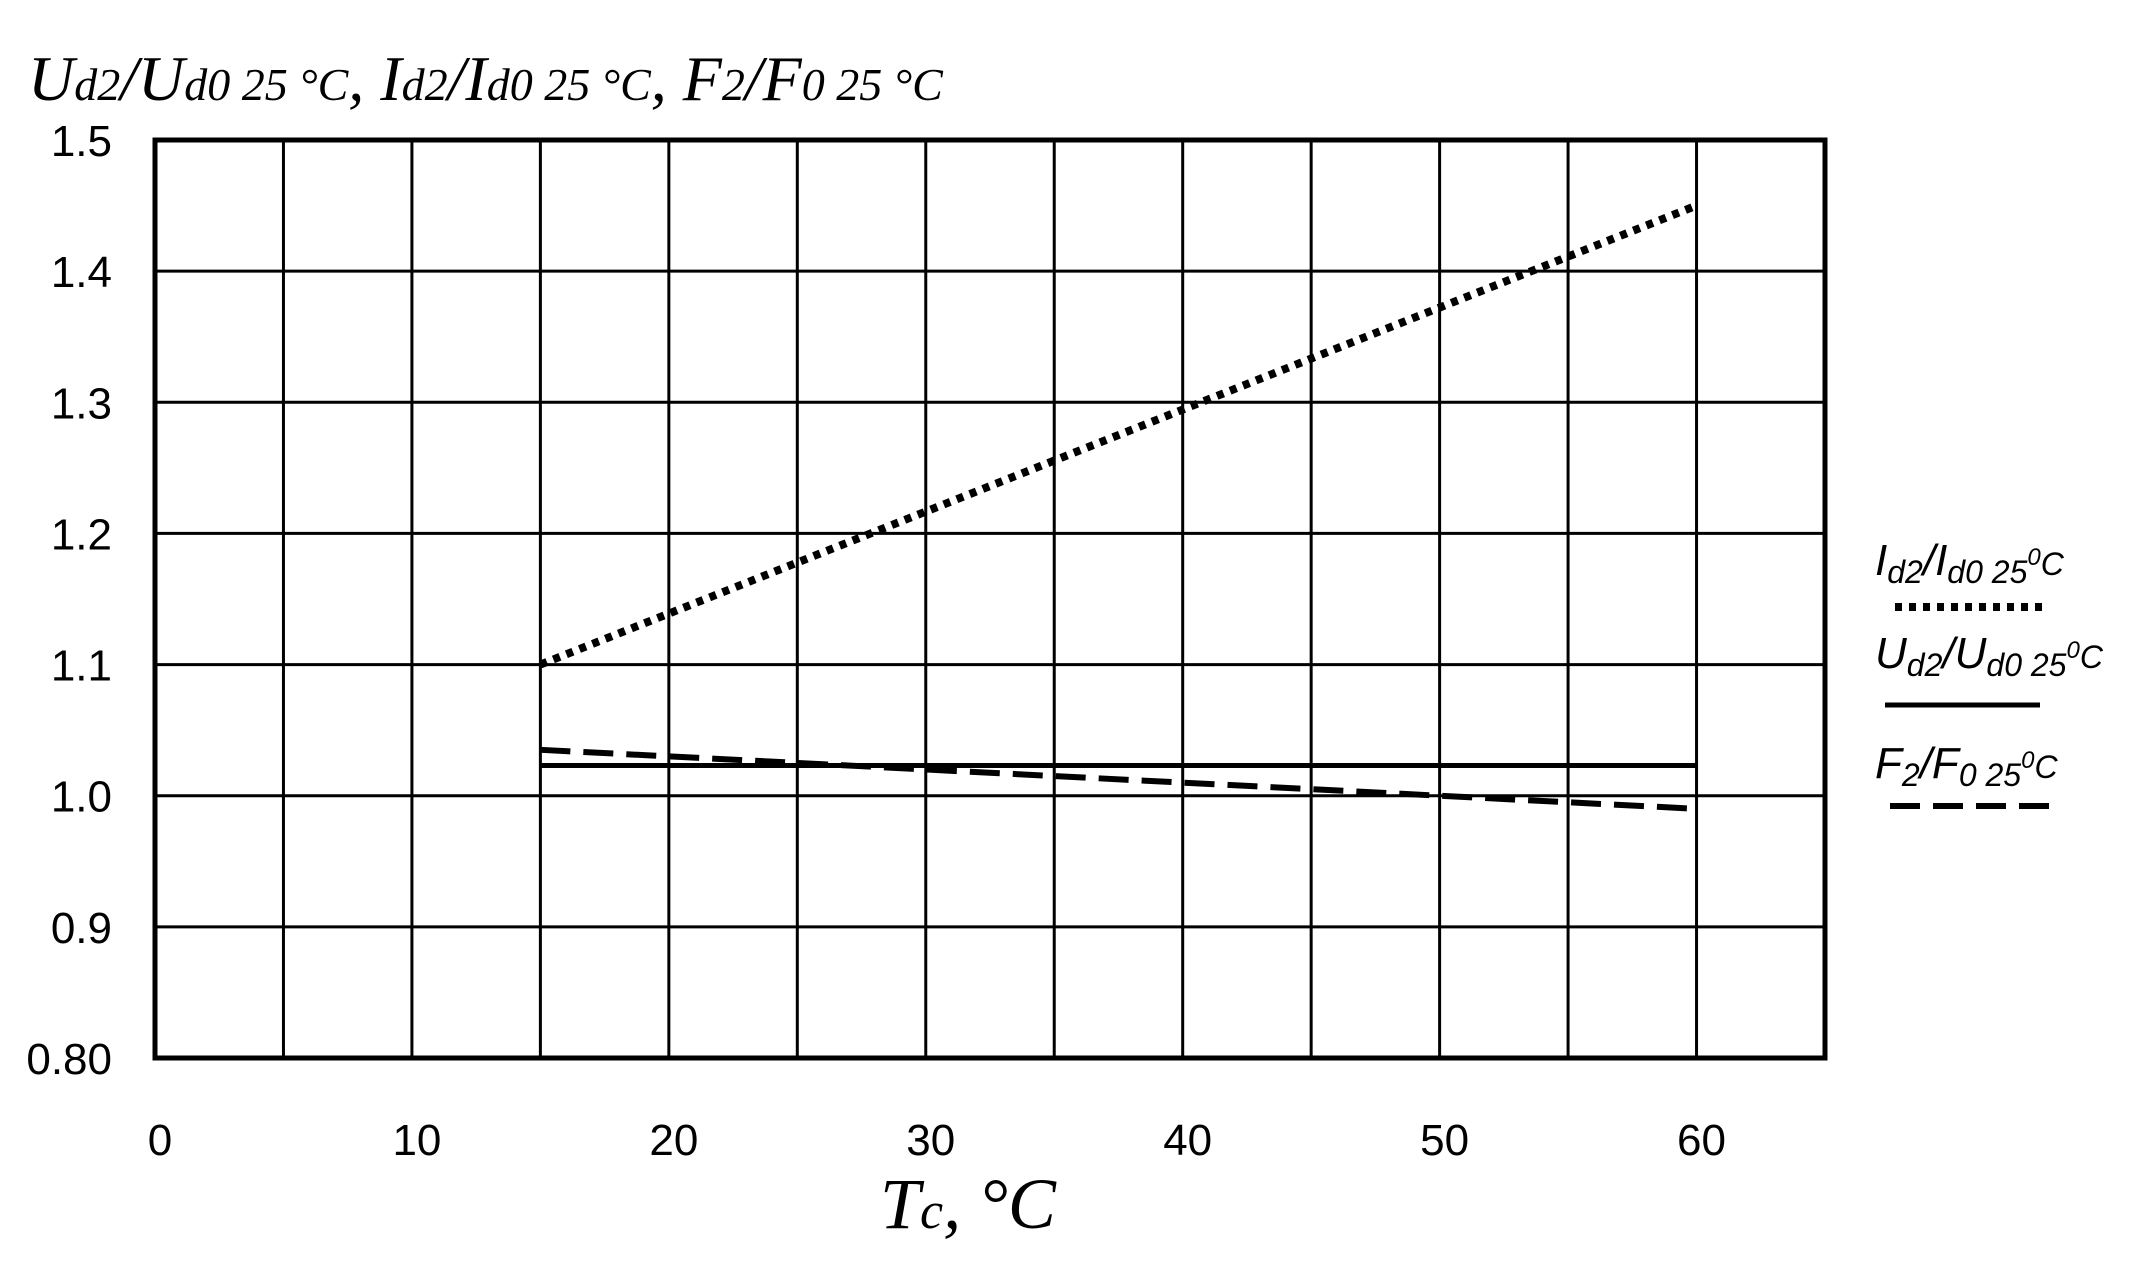 This screenshot has height=1269, width=2141. What do you see at coordinates (1444, 1140) in the screenshot?
I see `x-tick-label: 50` at bounding box center [1444, 1140].